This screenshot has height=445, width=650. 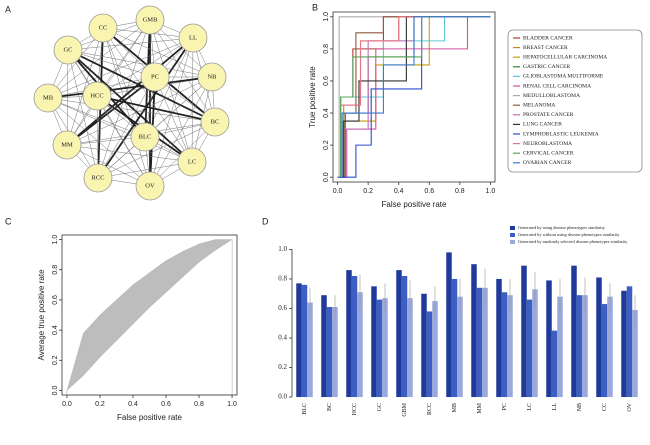 I want to click on x-tick-label: 0.0, so click(x=67, y=404).